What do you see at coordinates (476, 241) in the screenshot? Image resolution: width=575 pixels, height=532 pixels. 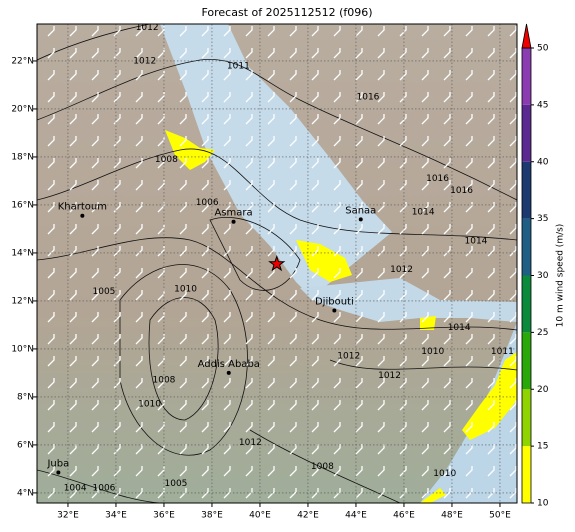 I see `isobar-label: 1014` at bounding box center [476, 241].